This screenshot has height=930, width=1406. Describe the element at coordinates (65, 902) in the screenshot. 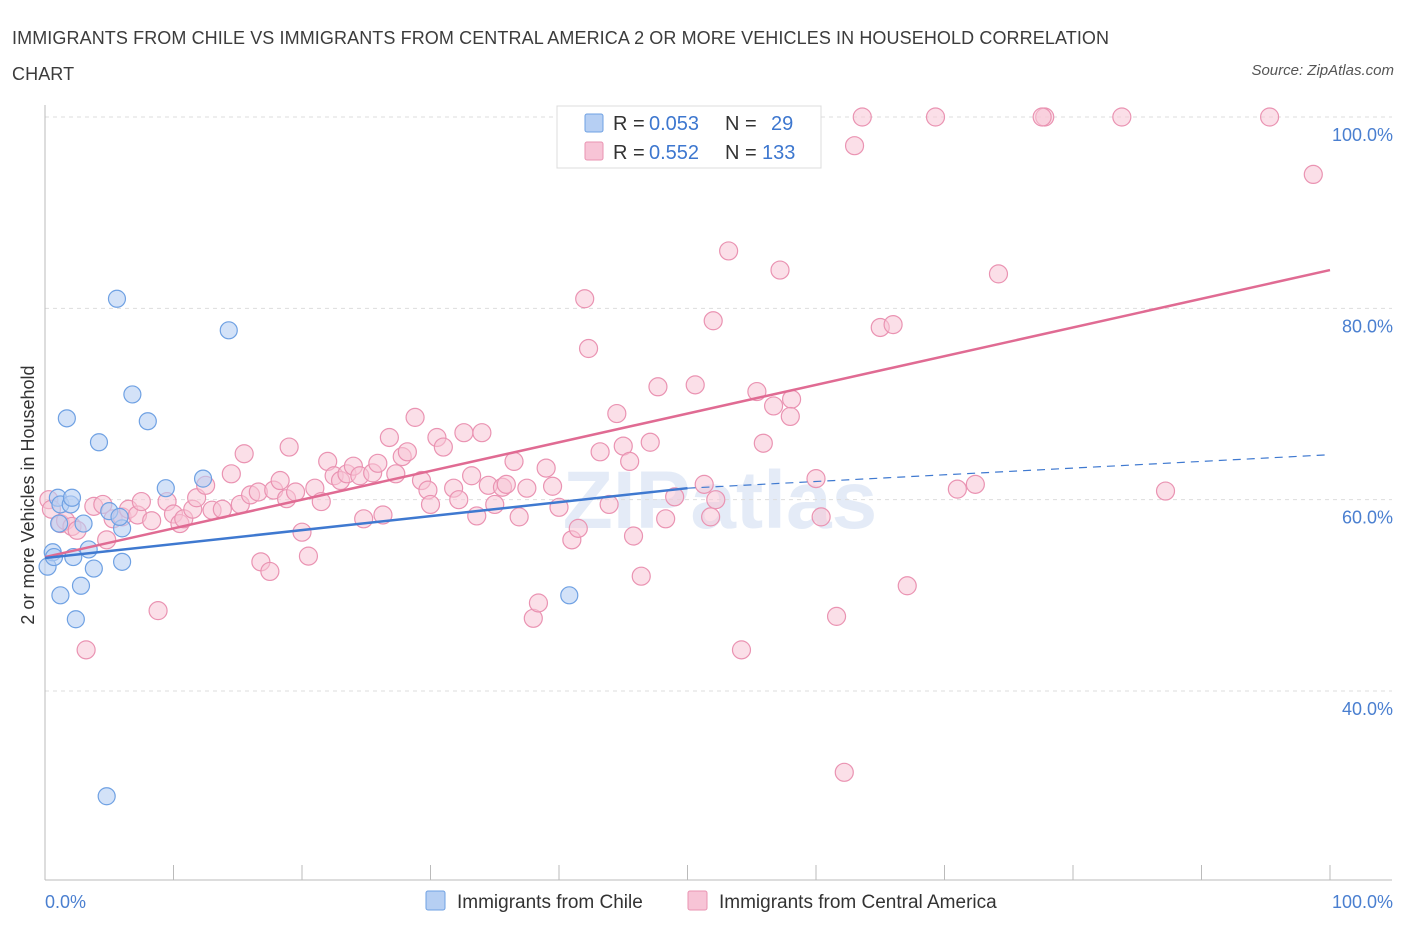

I see `x-tick-label: 0.0%` at that location.